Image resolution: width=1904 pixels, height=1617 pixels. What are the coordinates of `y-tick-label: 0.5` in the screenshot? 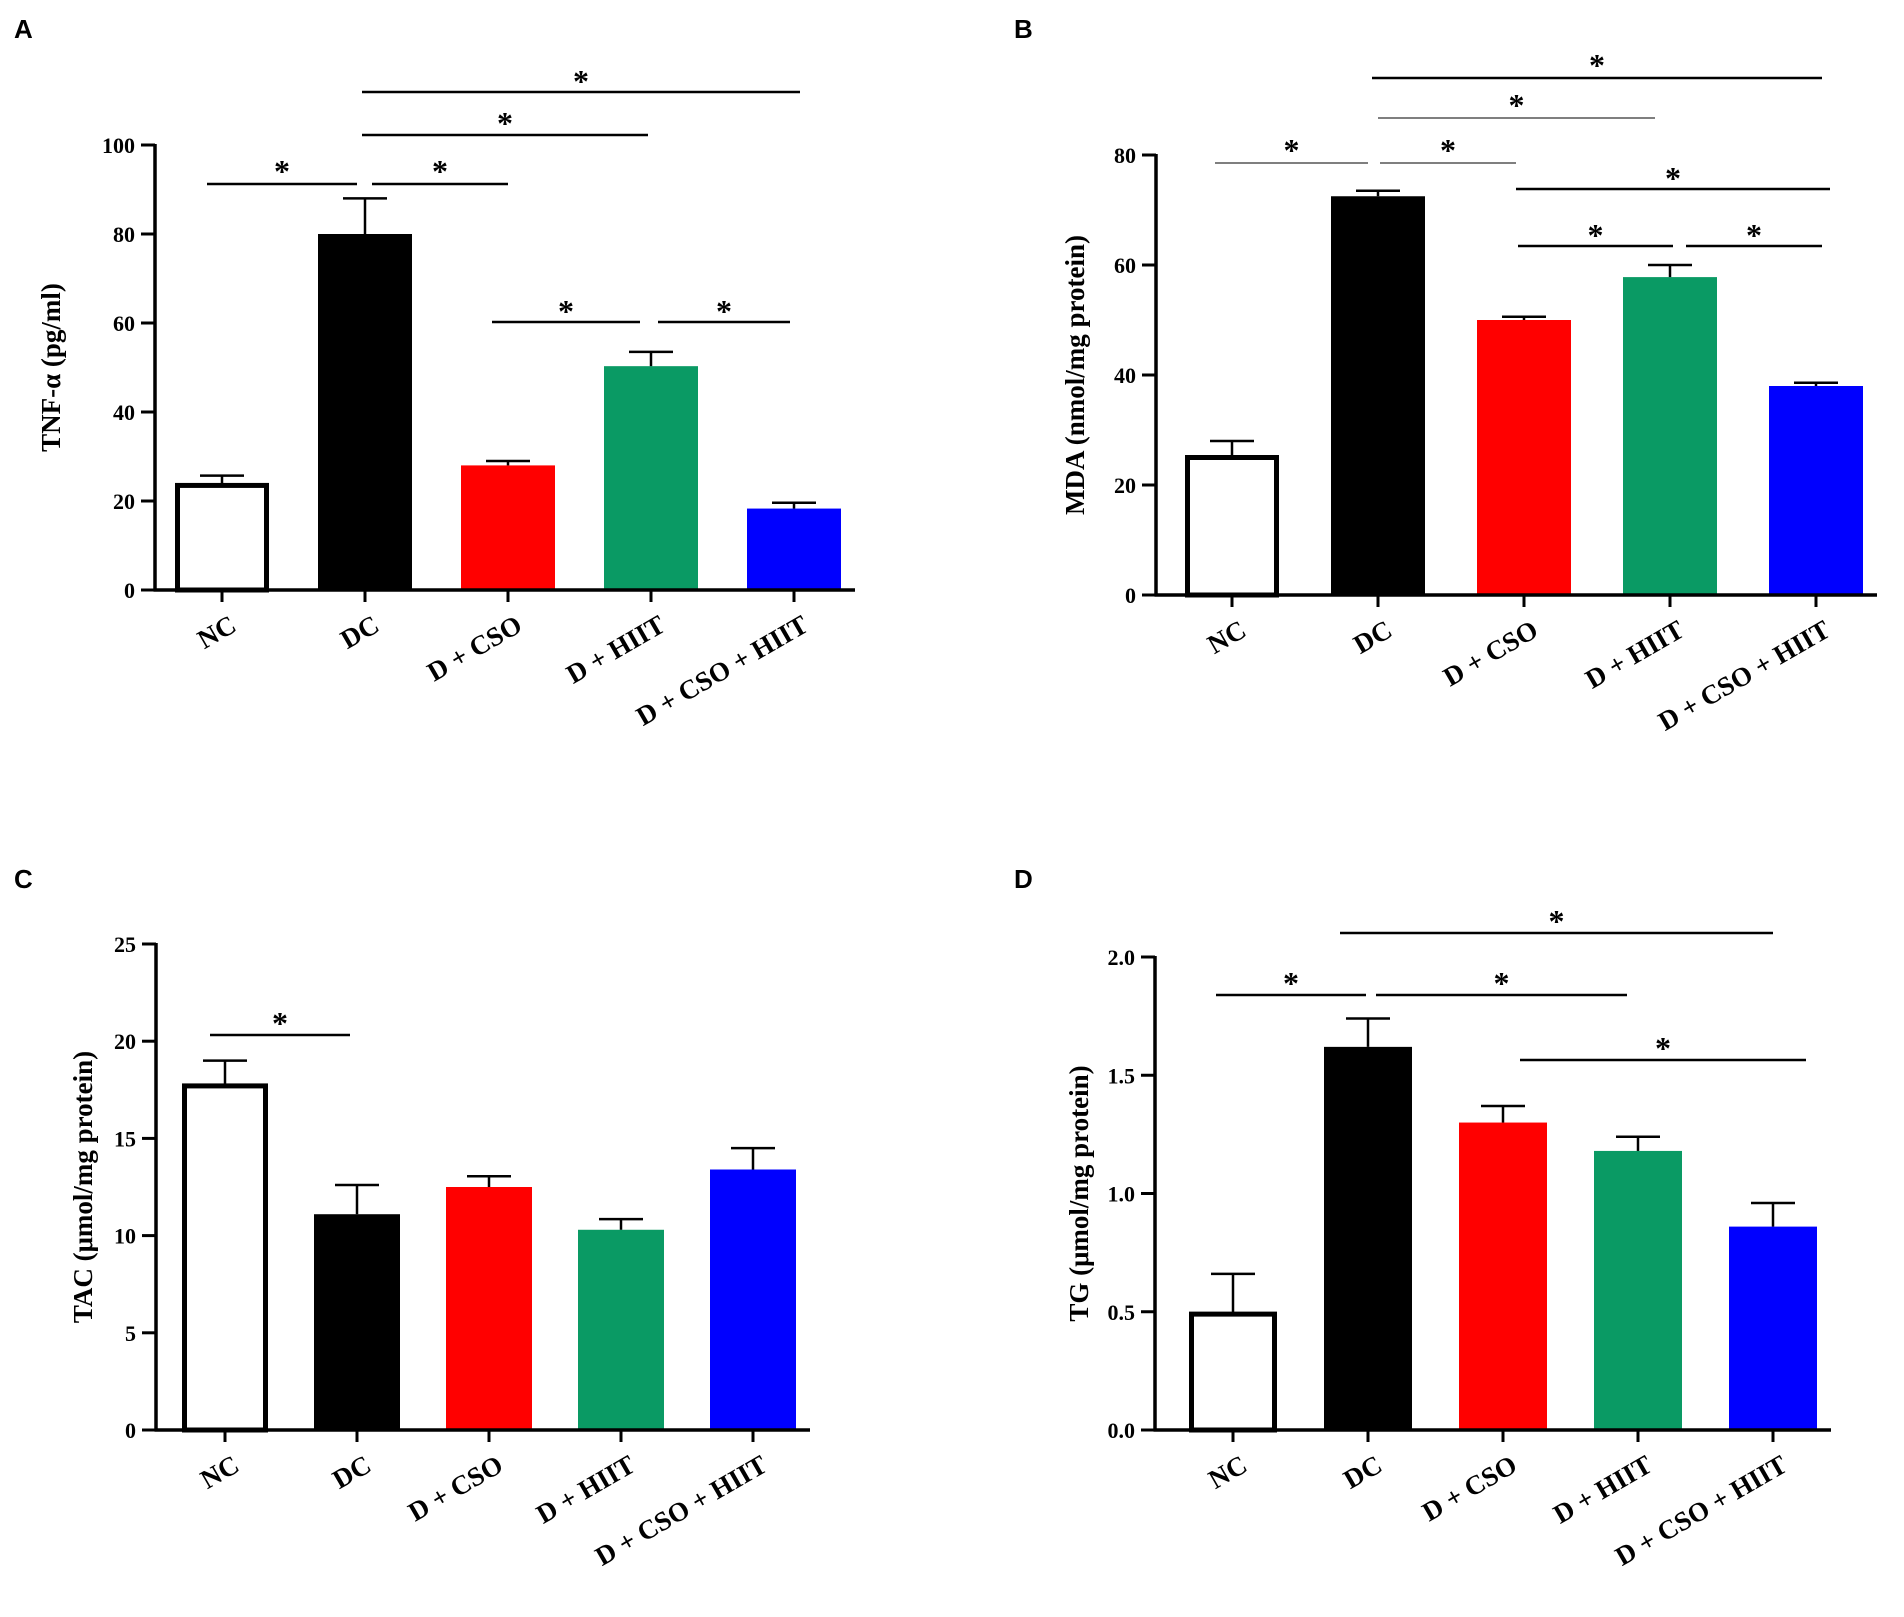 It's located at (1122, 1312).